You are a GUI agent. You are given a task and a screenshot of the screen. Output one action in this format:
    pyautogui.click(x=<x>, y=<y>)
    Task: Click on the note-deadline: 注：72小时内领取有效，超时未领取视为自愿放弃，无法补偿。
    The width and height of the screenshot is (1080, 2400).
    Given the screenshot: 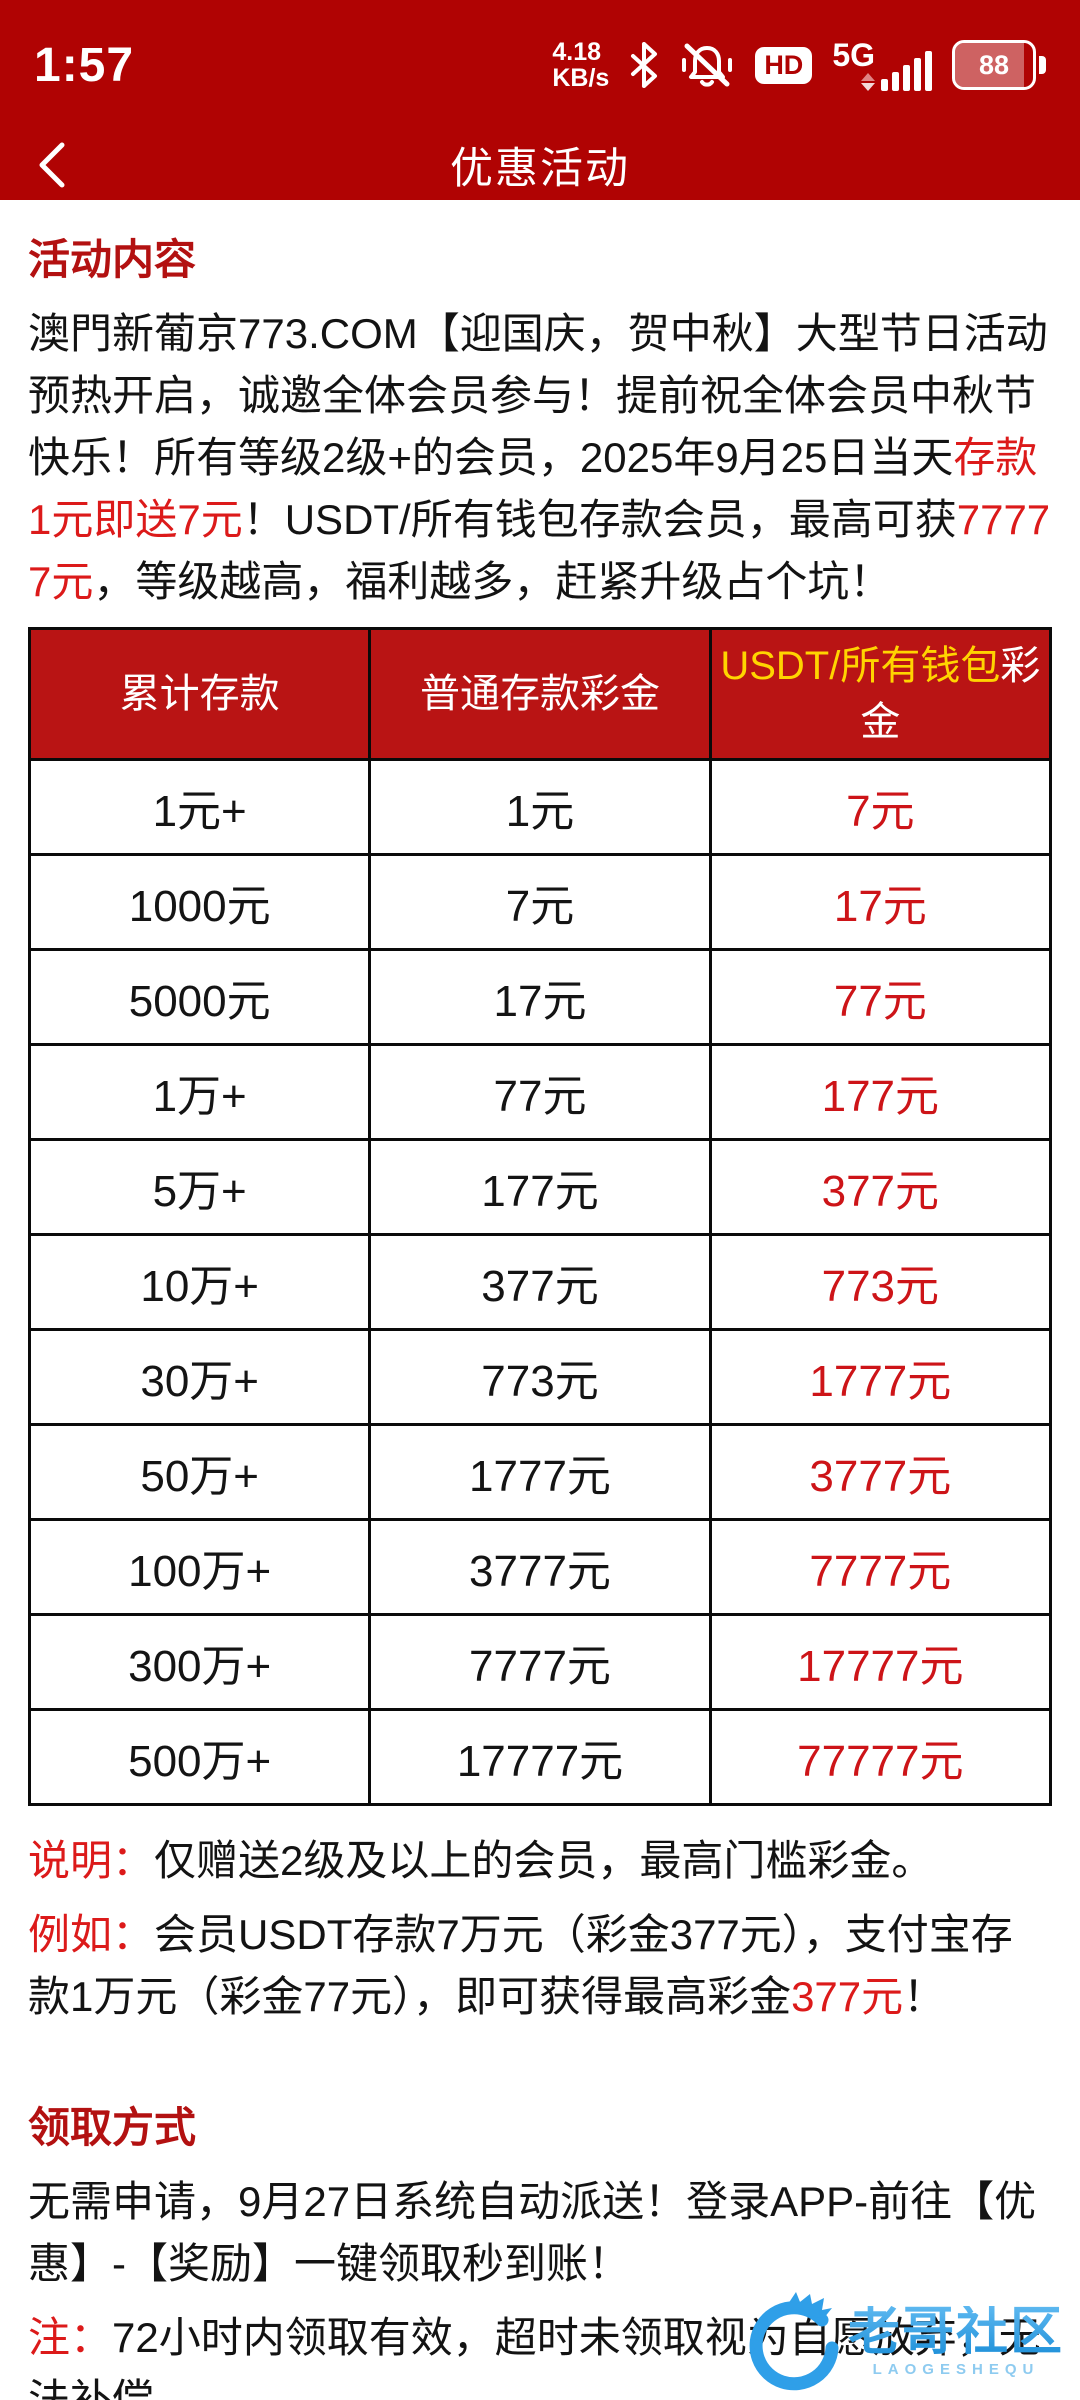 What is the action you would take?
    pyautogui.click(x=534, y=2357)
    